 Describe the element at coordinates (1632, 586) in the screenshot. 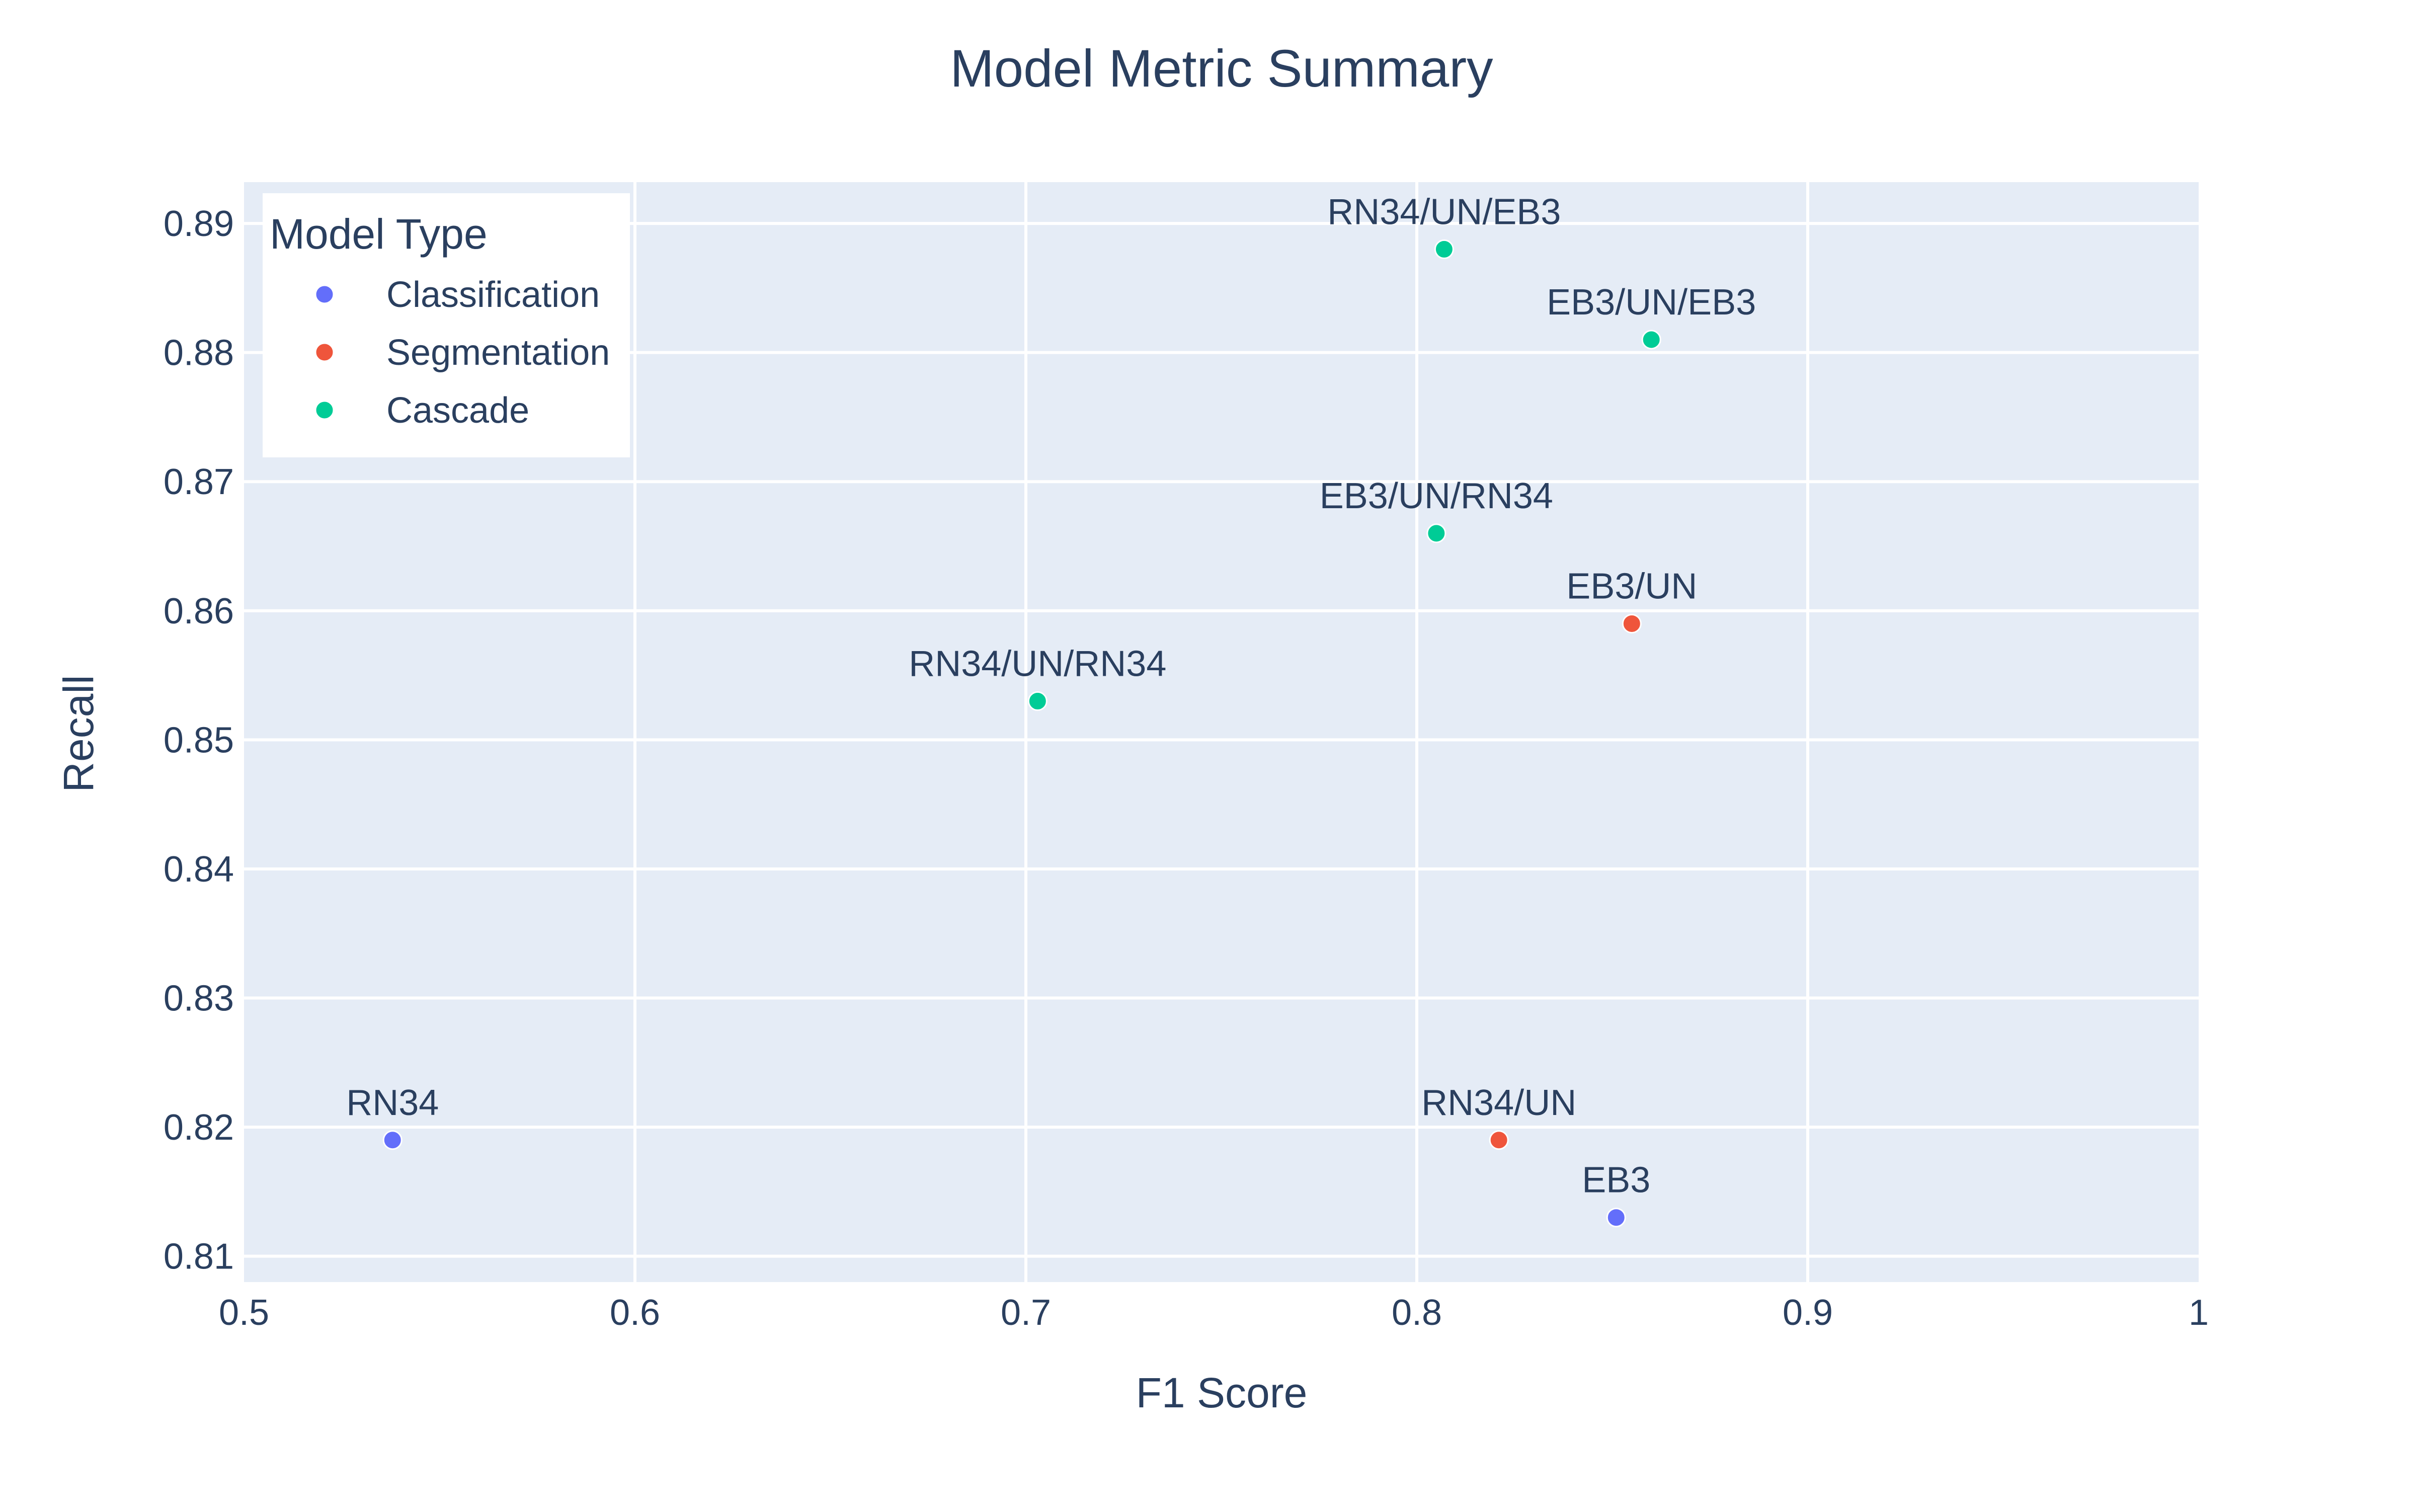

I see `point-label: EB3/UN` at that location.